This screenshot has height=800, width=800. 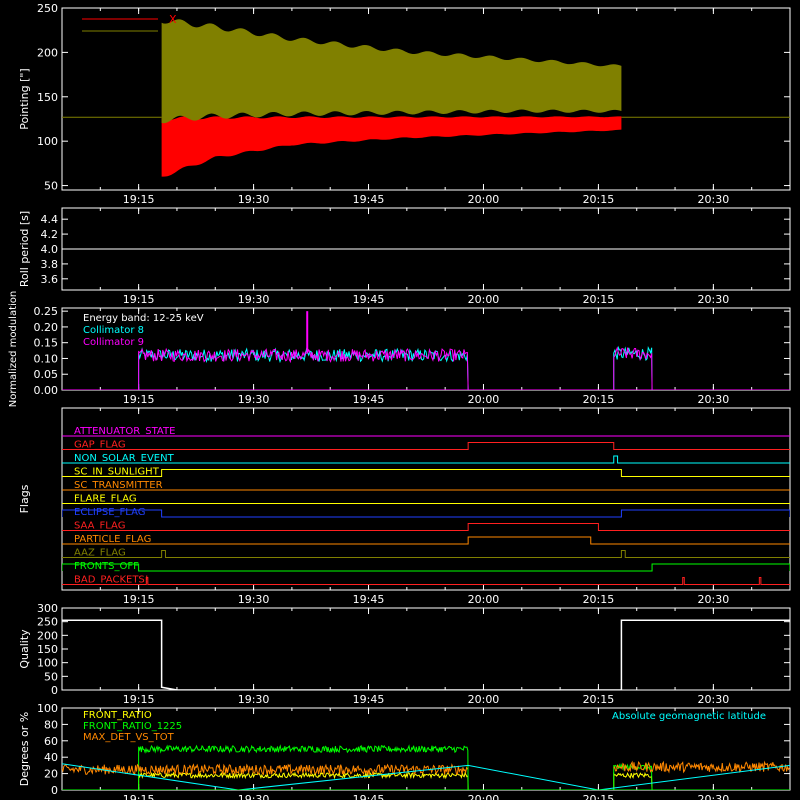 What do you see at coordinates (24, 749) in the screenshot?
I see `y-axis-label: Degrees or %` at bounding box center [24, 749].